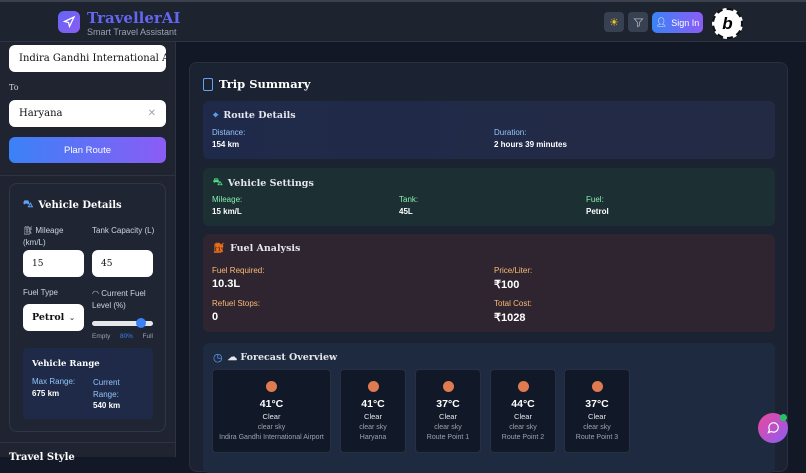 The height and width of the screenshot is (473, 806). Describe the element at coordinates (373, 437) in the screenshot. I see `location: Haryana` at that location.